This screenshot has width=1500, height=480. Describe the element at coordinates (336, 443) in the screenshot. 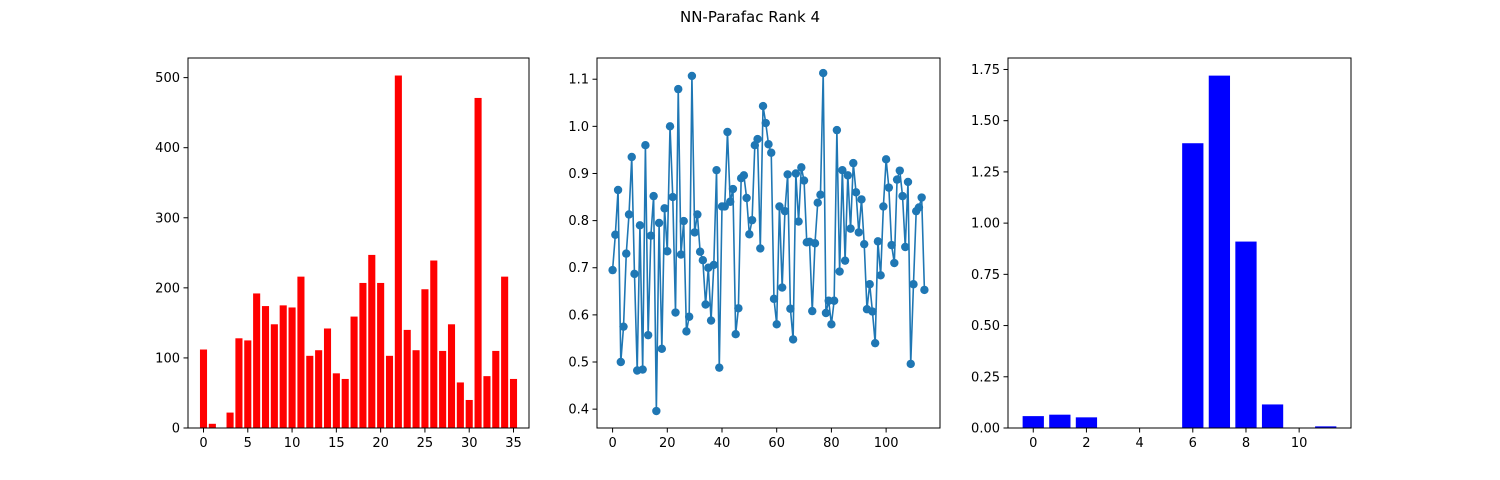

I see `x-tick-label-3: 15` at that location.